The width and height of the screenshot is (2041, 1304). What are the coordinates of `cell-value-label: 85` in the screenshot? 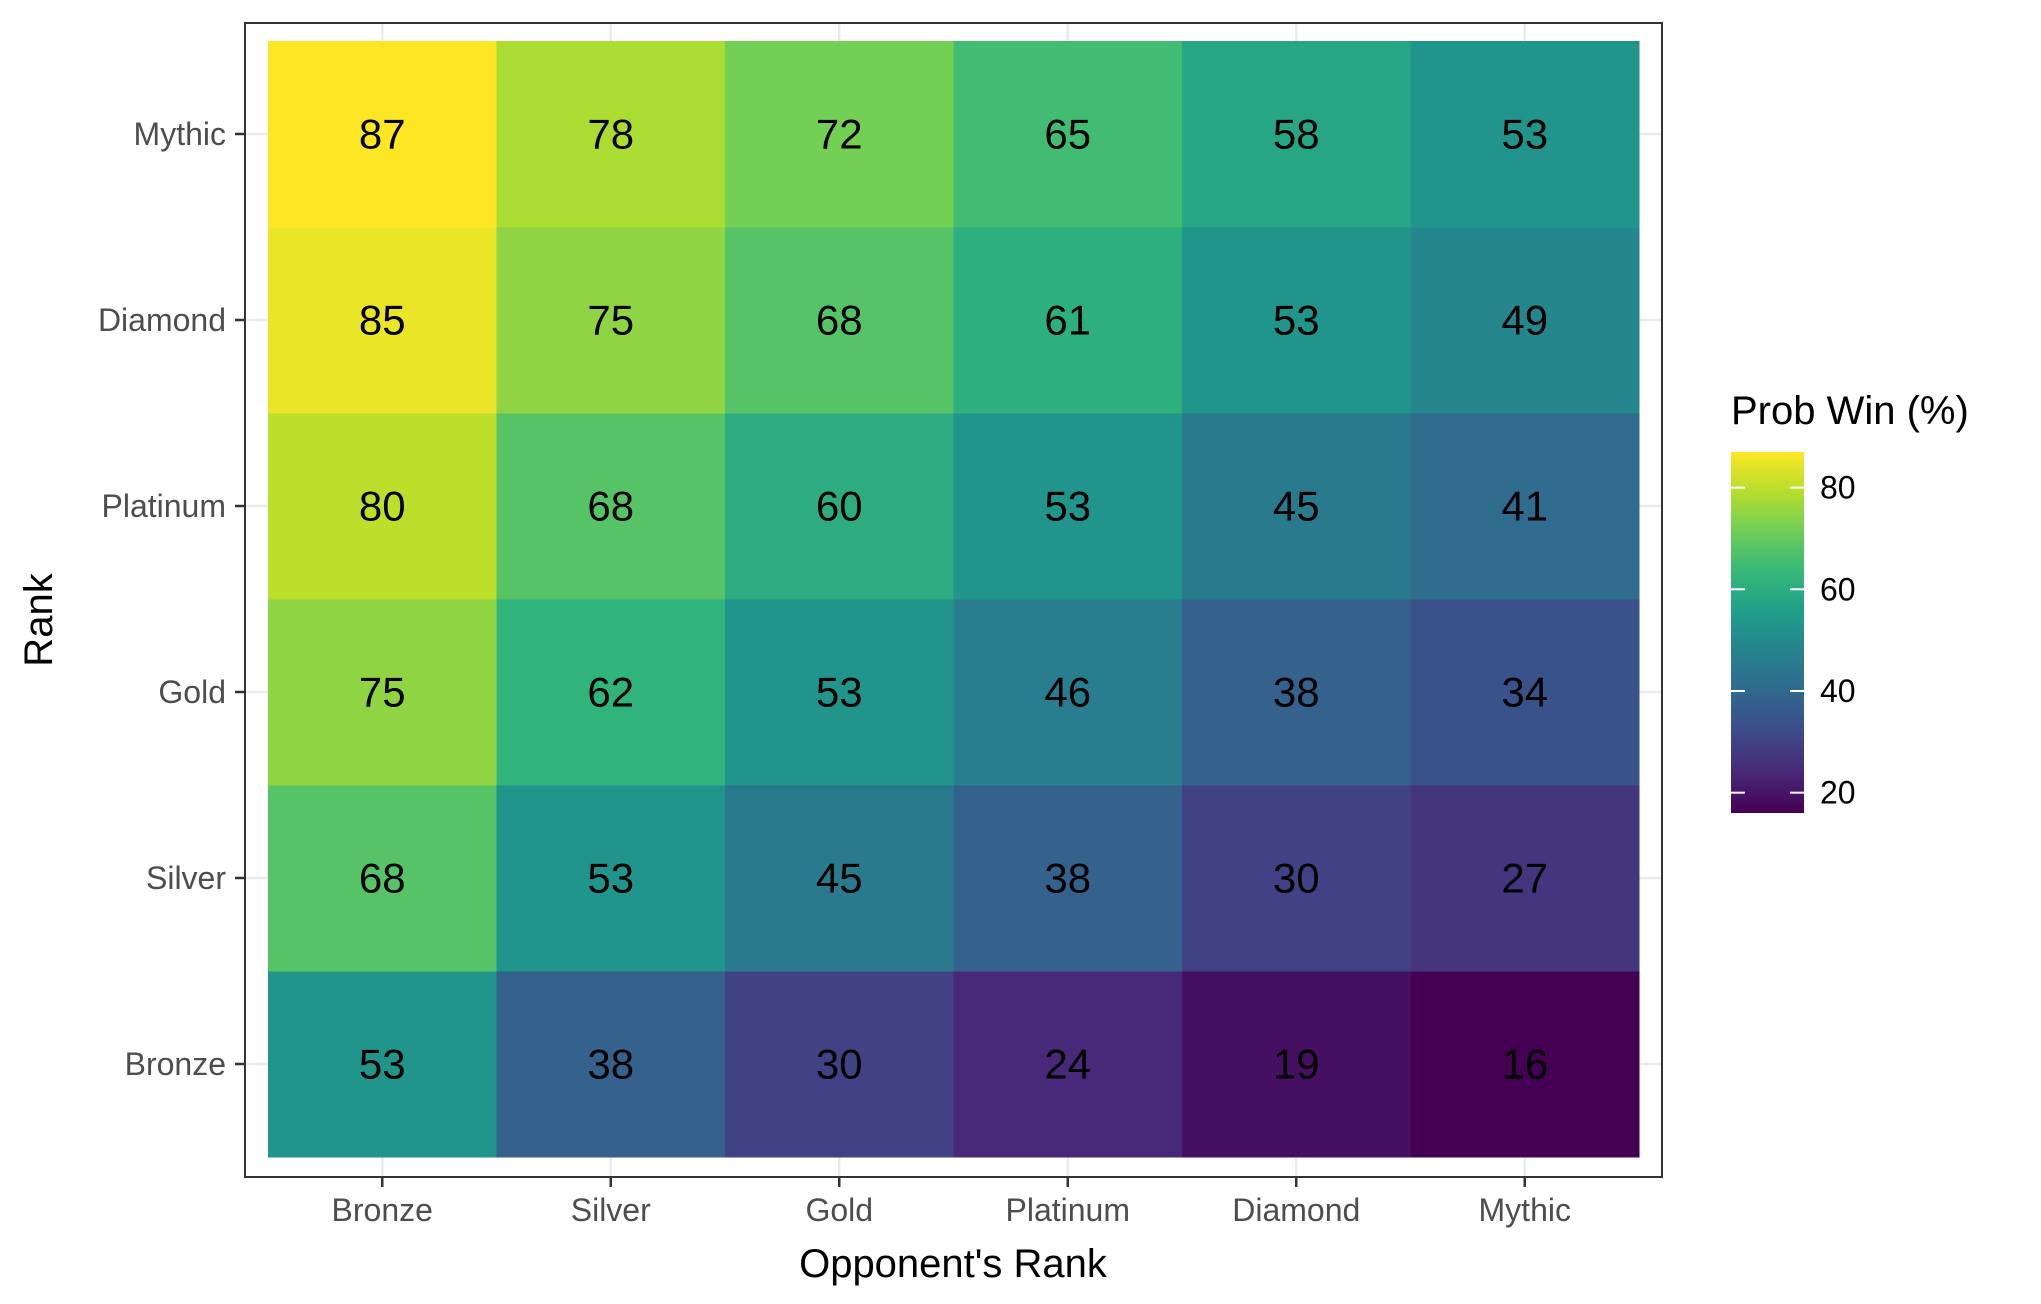 It's located at (382, 320).